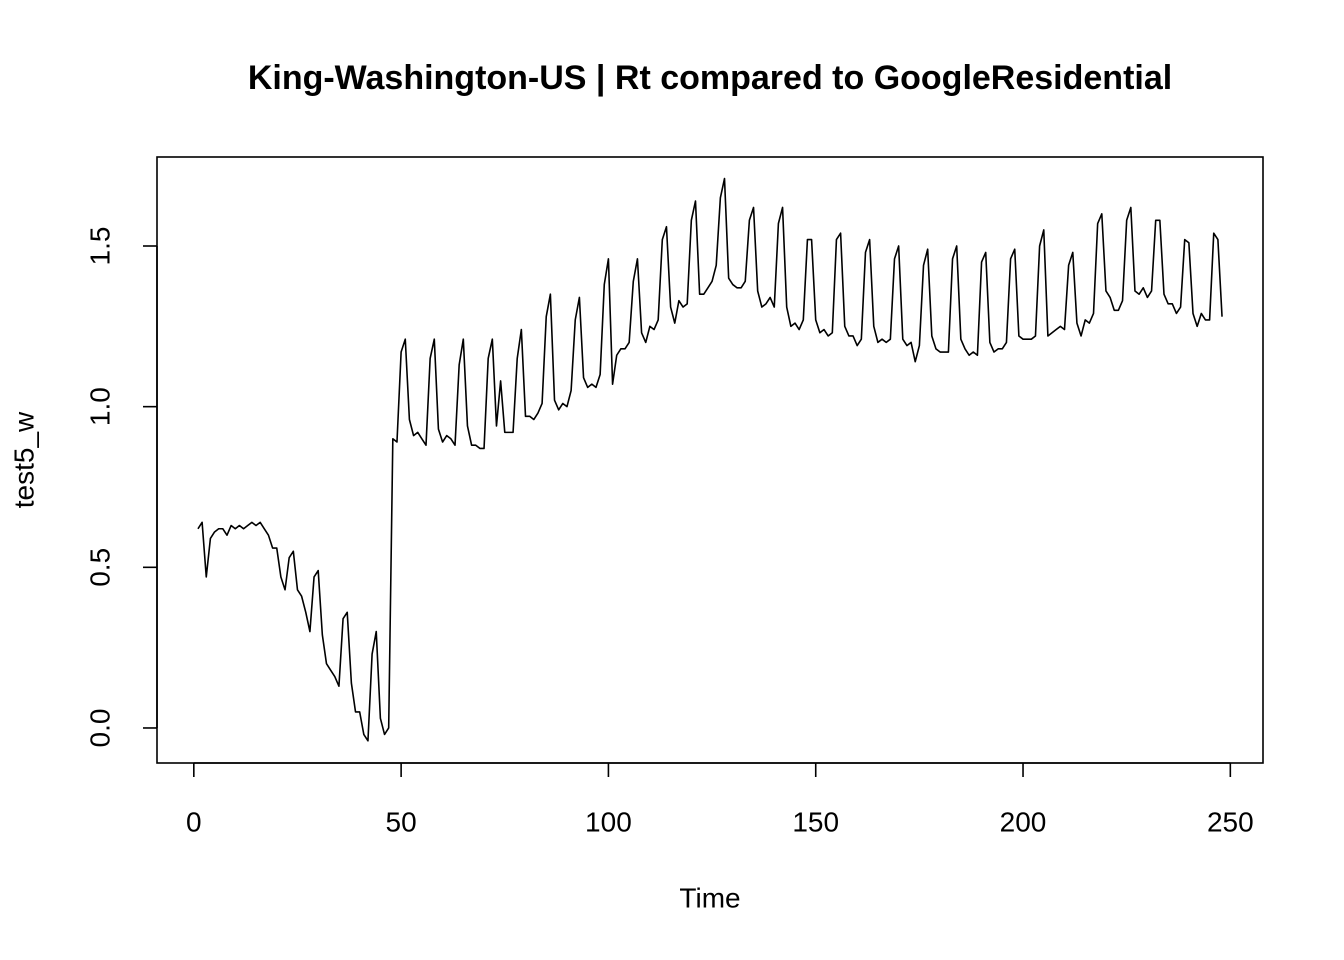  What do you see at coordinates (1230, 821) in the screenshot?
I see `x-tick-label: 250` at bounding box center [1230, 821].